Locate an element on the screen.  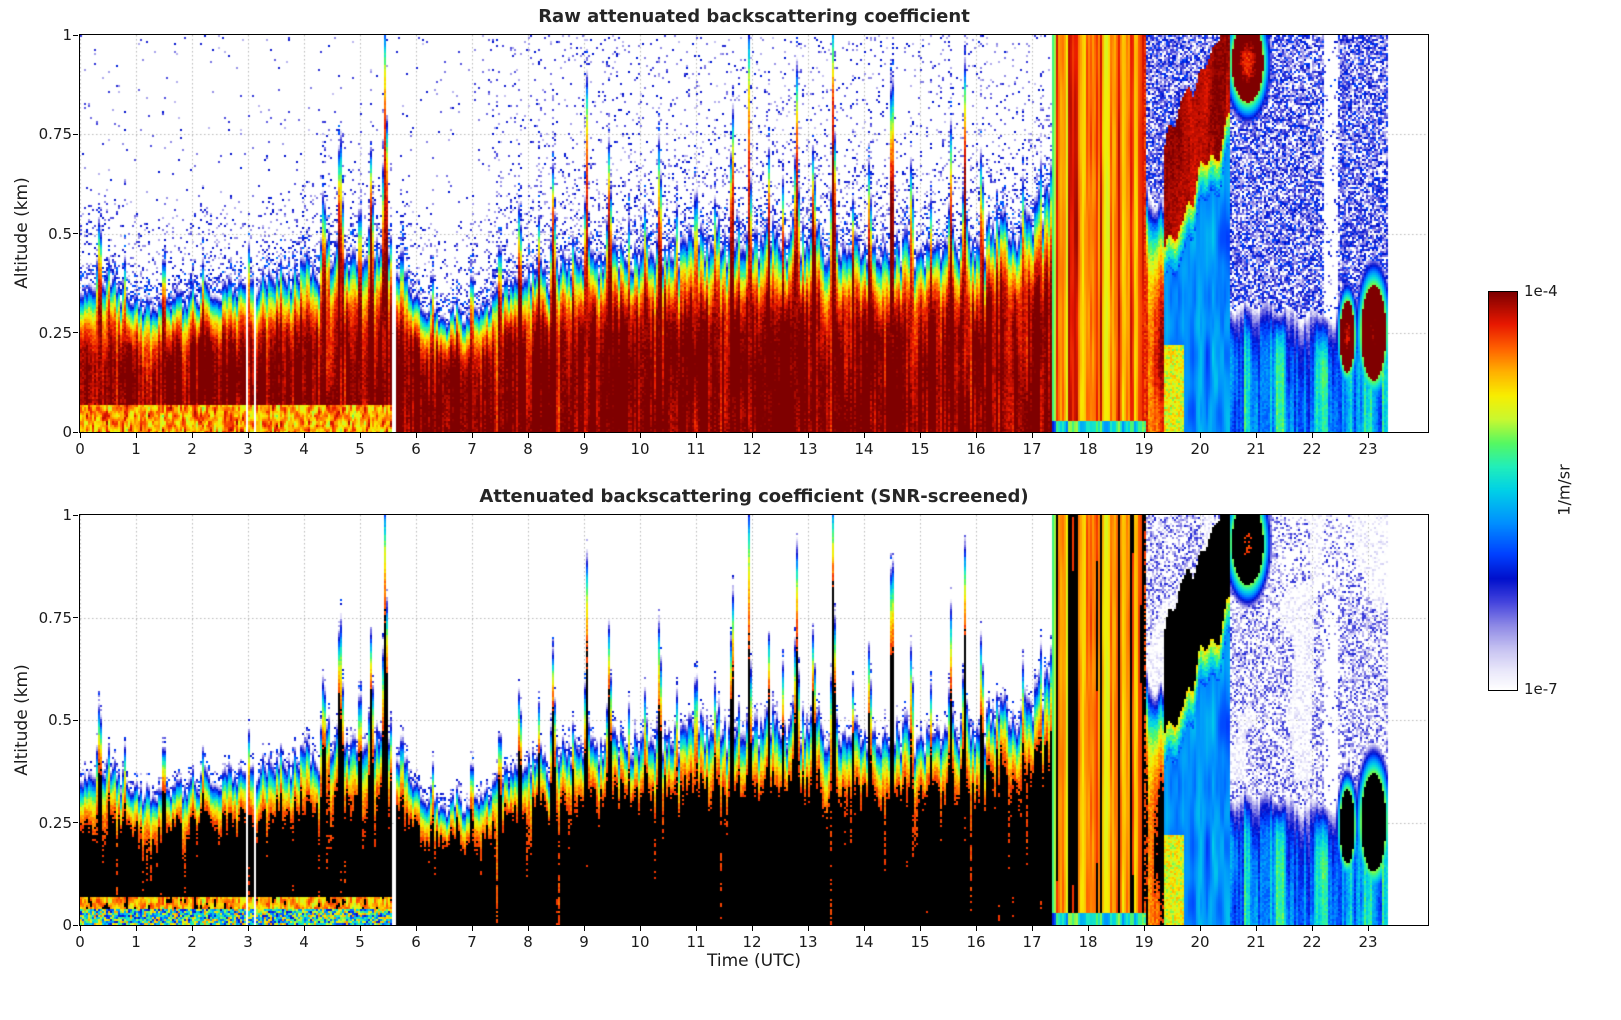
colorbar-gradient is located at coordinates (1503, 491).